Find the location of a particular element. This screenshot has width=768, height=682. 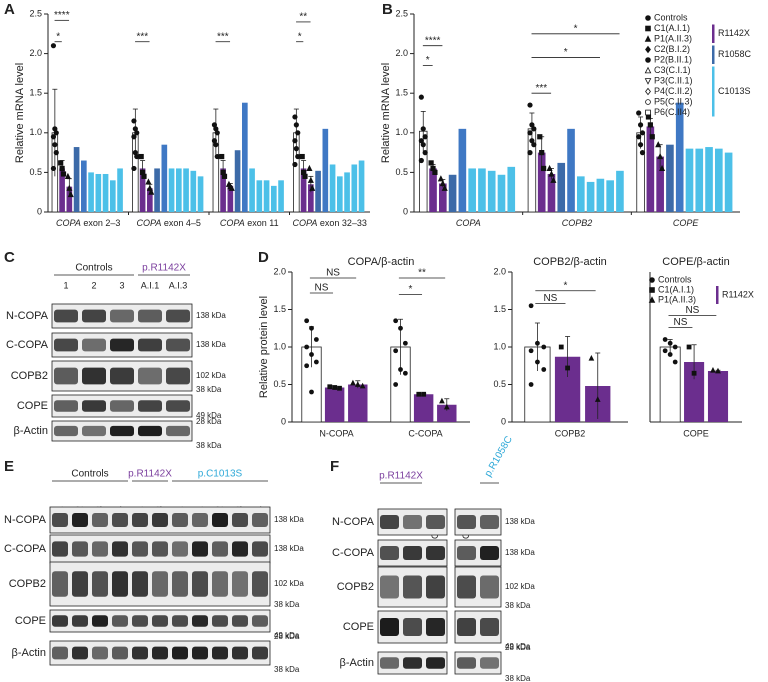

legend-label: P3(C.II.1) is located at coordinates (673, 80).